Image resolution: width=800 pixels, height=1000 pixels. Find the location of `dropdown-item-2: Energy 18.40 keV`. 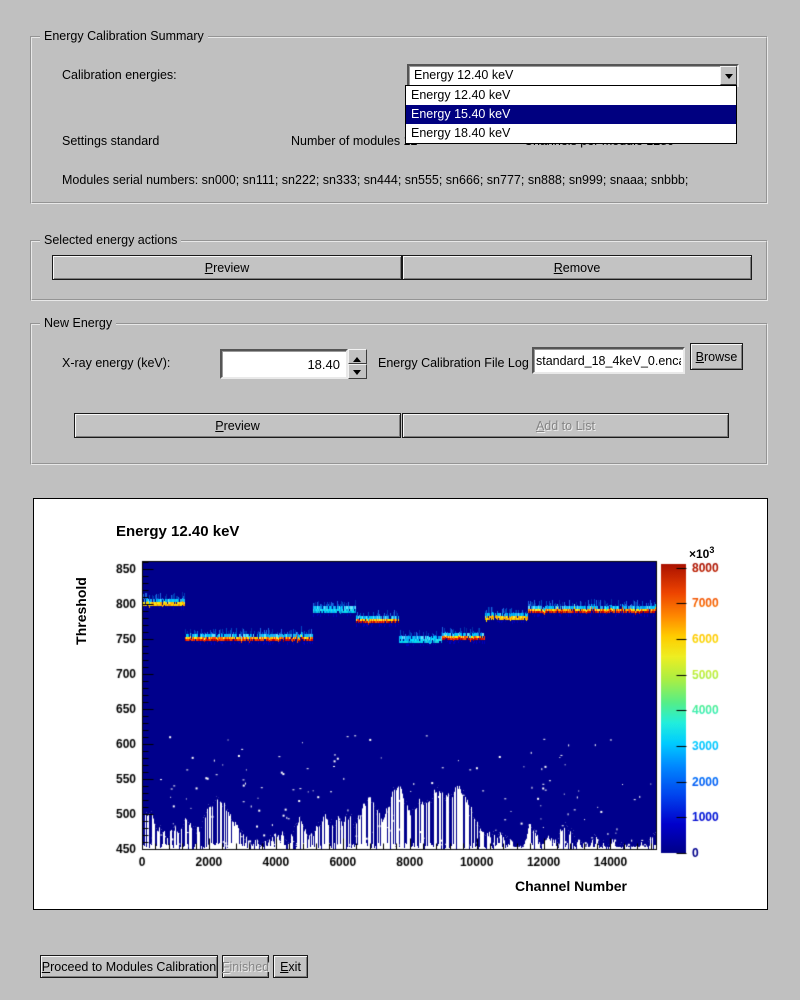

dropdown-item-2: Energy 18.40 keV is located at coordinates (461, 133).